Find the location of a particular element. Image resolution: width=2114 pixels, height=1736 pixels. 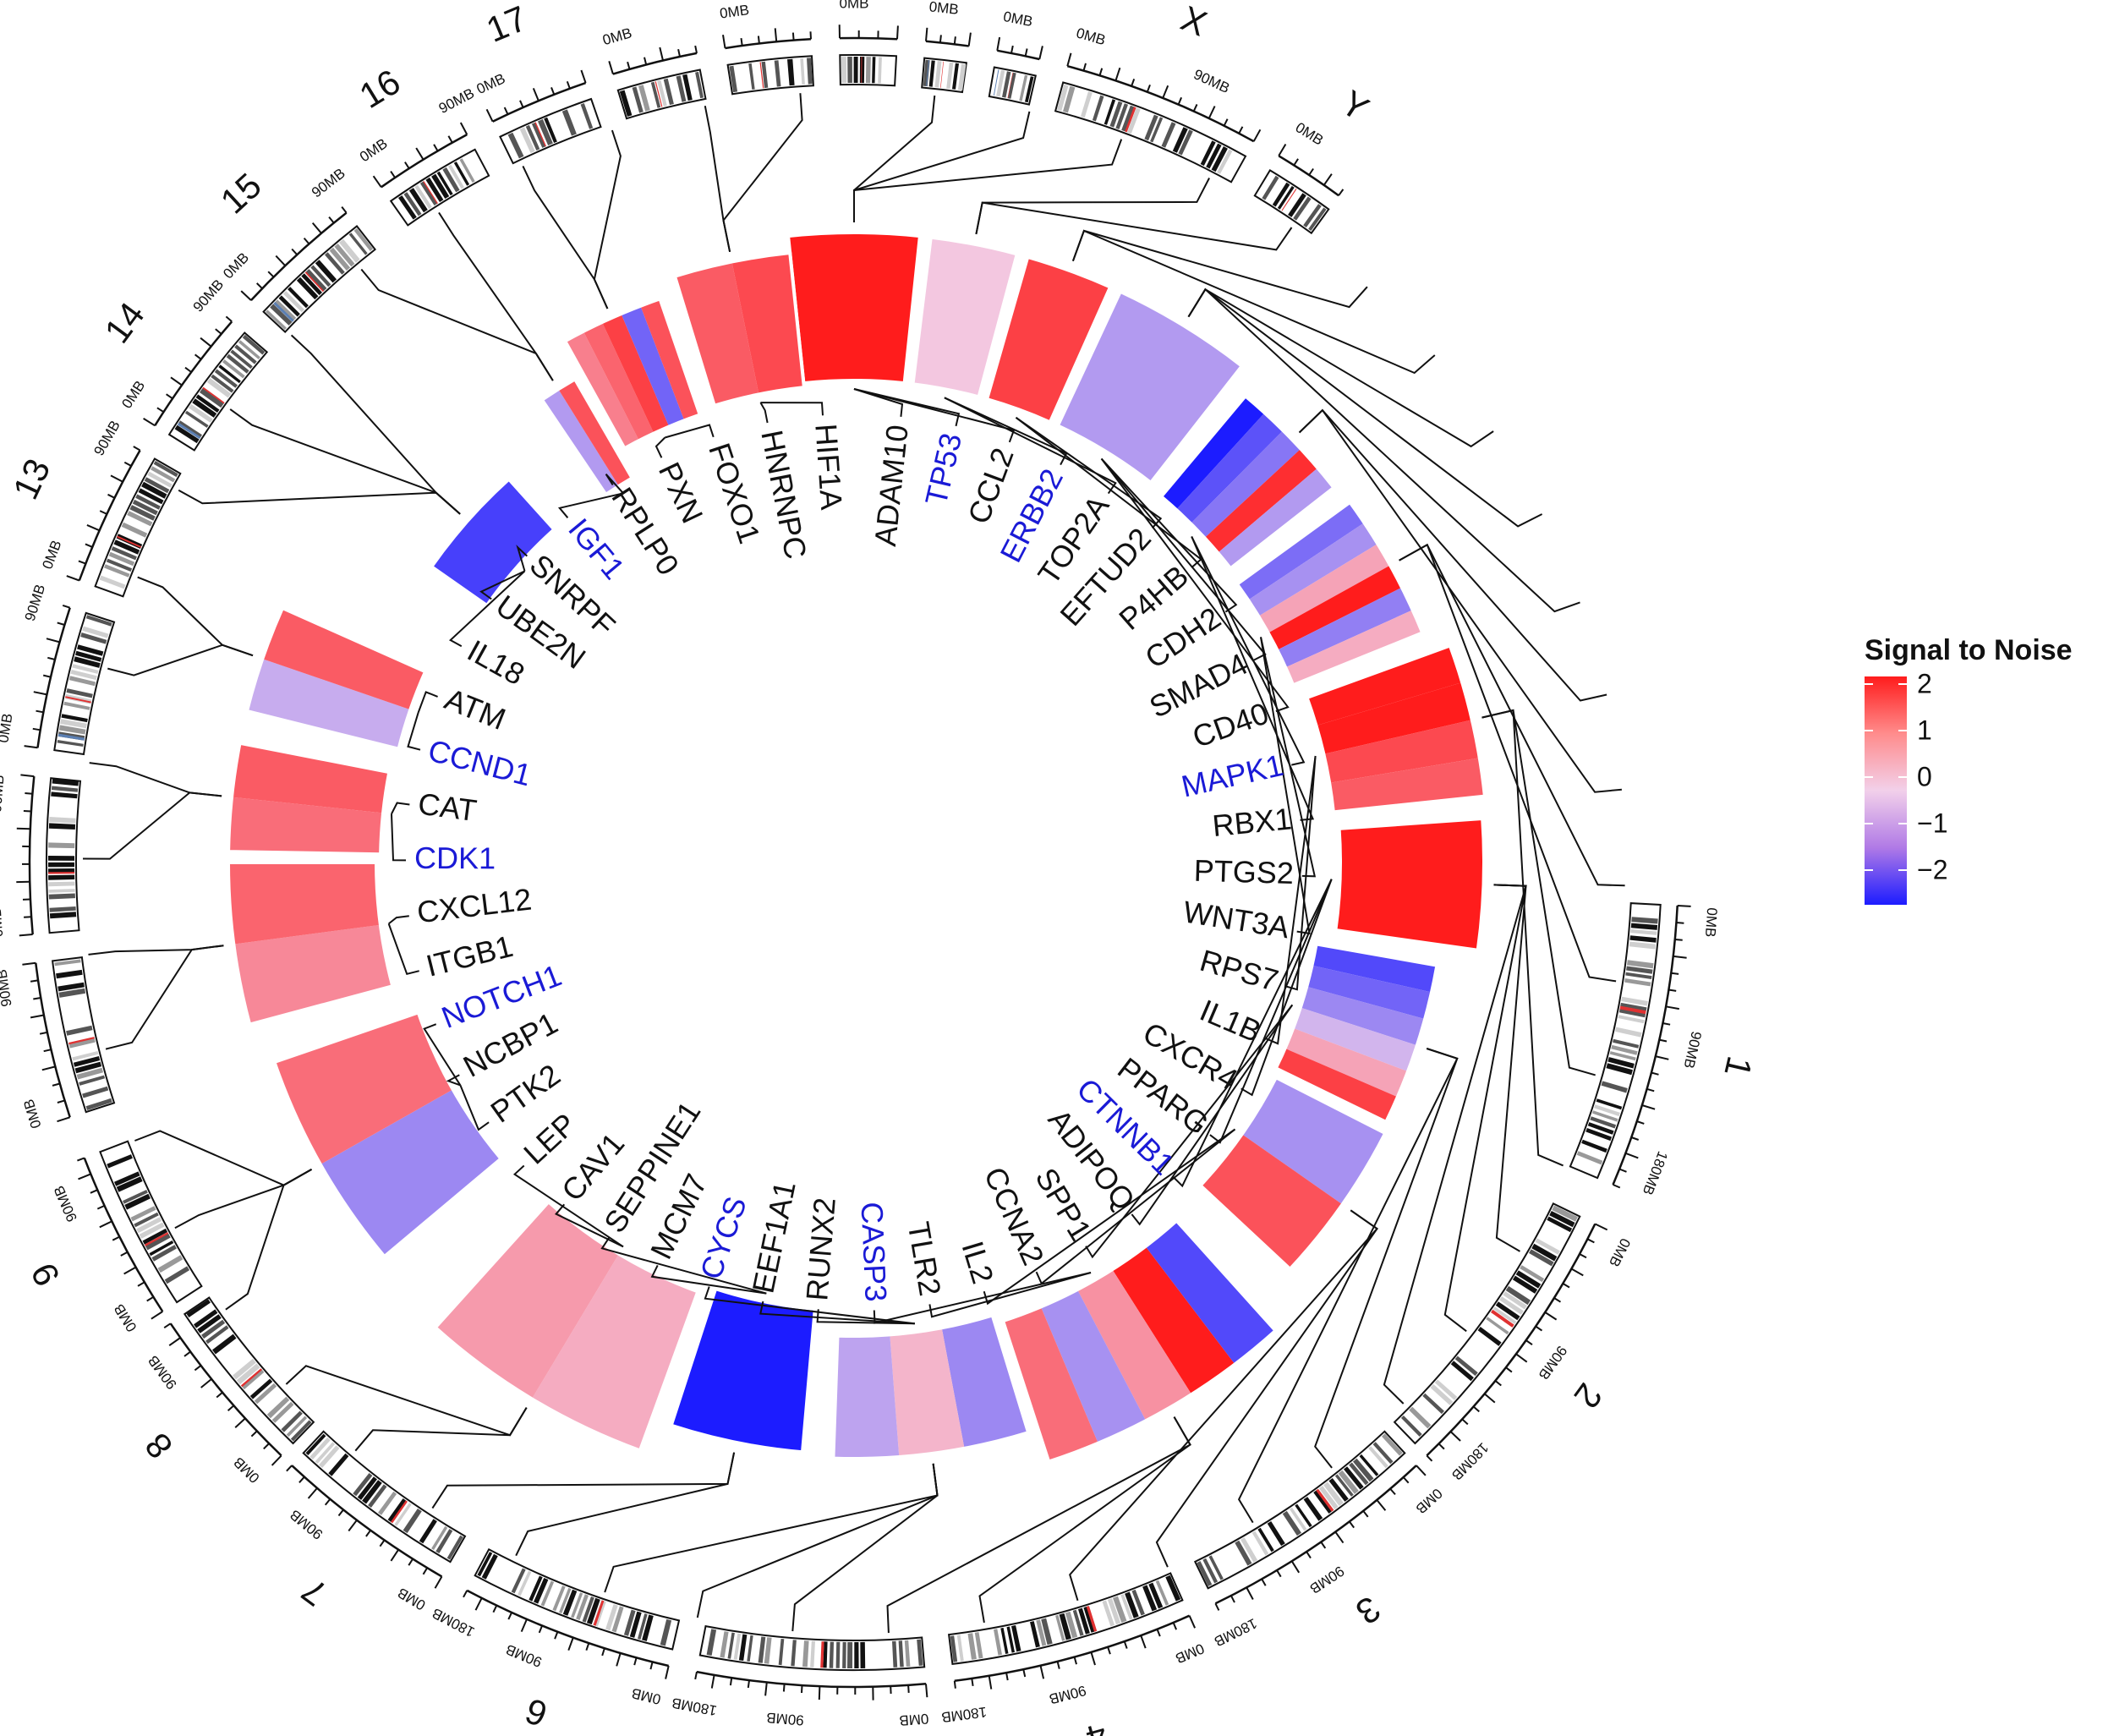

chromosome-label: 14 is located at coordinates (124, 323).